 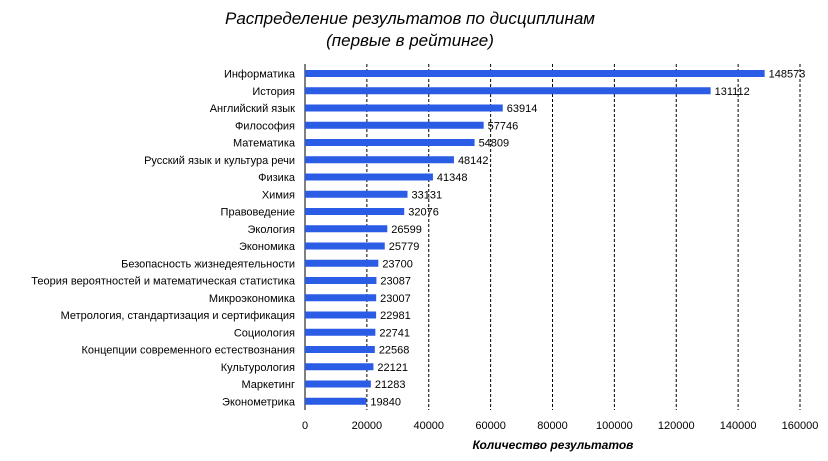 I want to click on category-label: Философия, so click(x=265, y=126).